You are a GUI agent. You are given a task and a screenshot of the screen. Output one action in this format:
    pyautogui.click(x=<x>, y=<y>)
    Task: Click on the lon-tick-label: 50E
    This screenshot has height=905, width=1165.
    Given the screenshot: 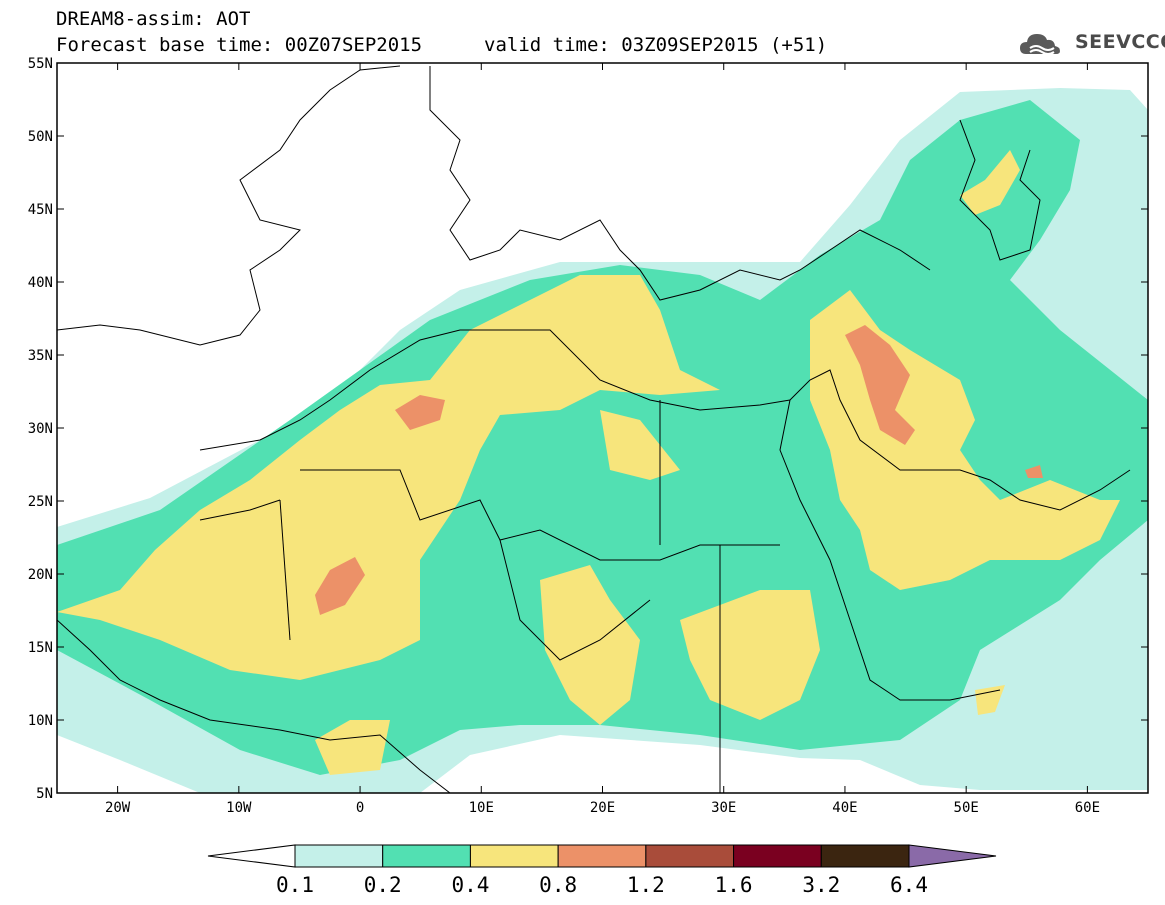 What is the action you would take?
    pyautogui.click(x=966, y=808)
    